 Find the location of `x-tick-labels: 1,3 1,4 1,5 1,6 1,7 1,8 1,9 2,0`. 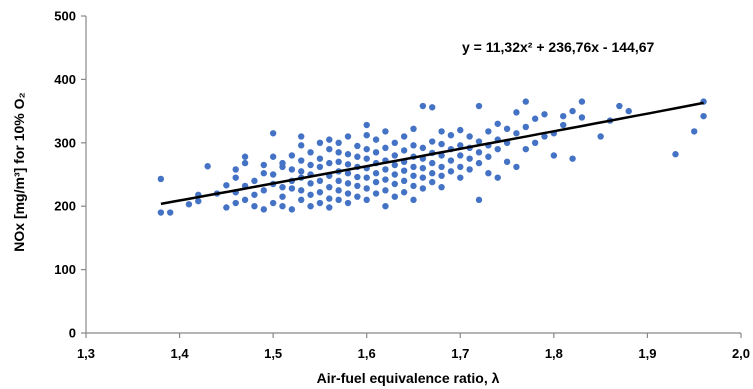

x-tick-labels: 1,3 1,4 1,5 1,6 1,7 1,8 1,9 2,0 is located at coordinates (413, 353).